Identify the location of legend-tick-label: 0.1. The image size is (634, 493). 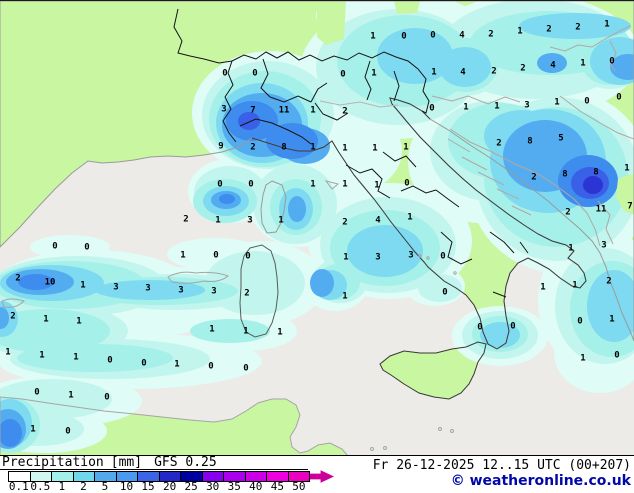
(18, 486).